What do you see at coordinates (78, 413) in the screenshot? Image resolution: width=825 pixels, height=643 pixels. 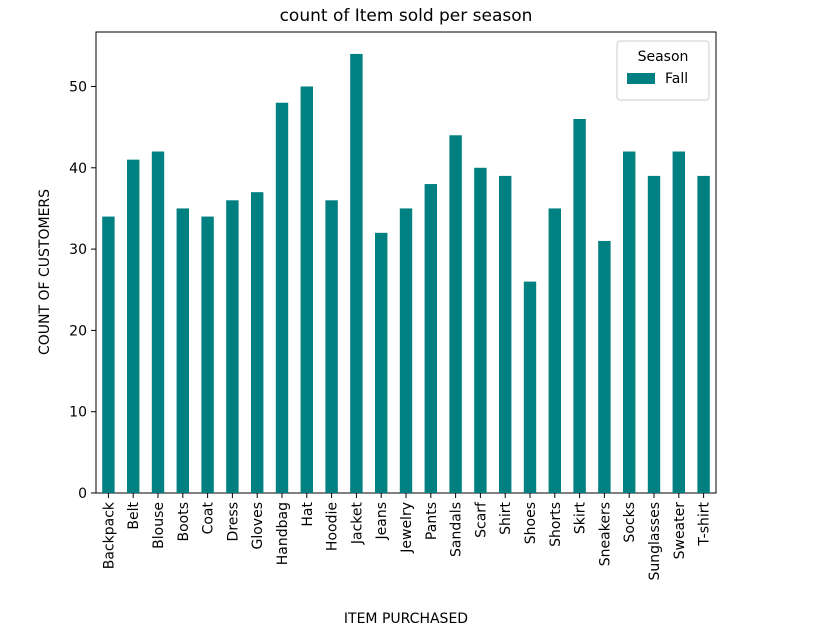 I see `y-tick-label: 10` at bounding box center [78, 413].